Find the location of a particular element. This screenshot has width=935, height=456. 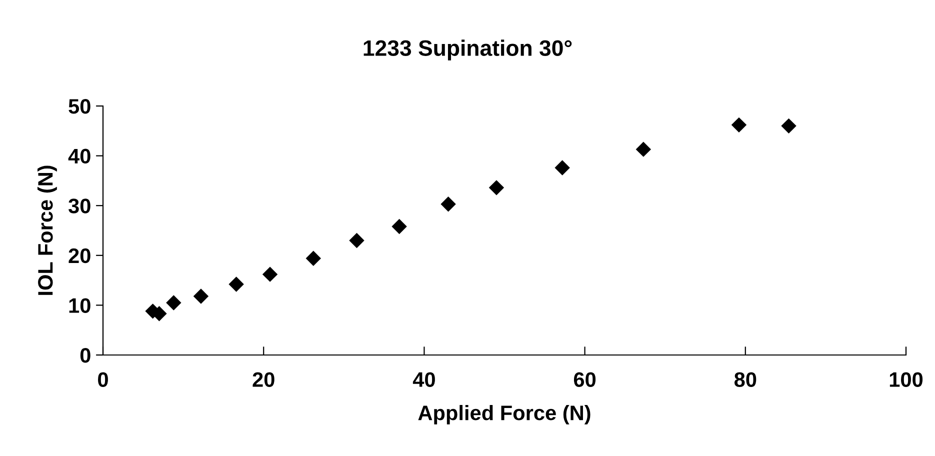

y-axis-title: IOL Force (N) is located at coordinates (47, 230).